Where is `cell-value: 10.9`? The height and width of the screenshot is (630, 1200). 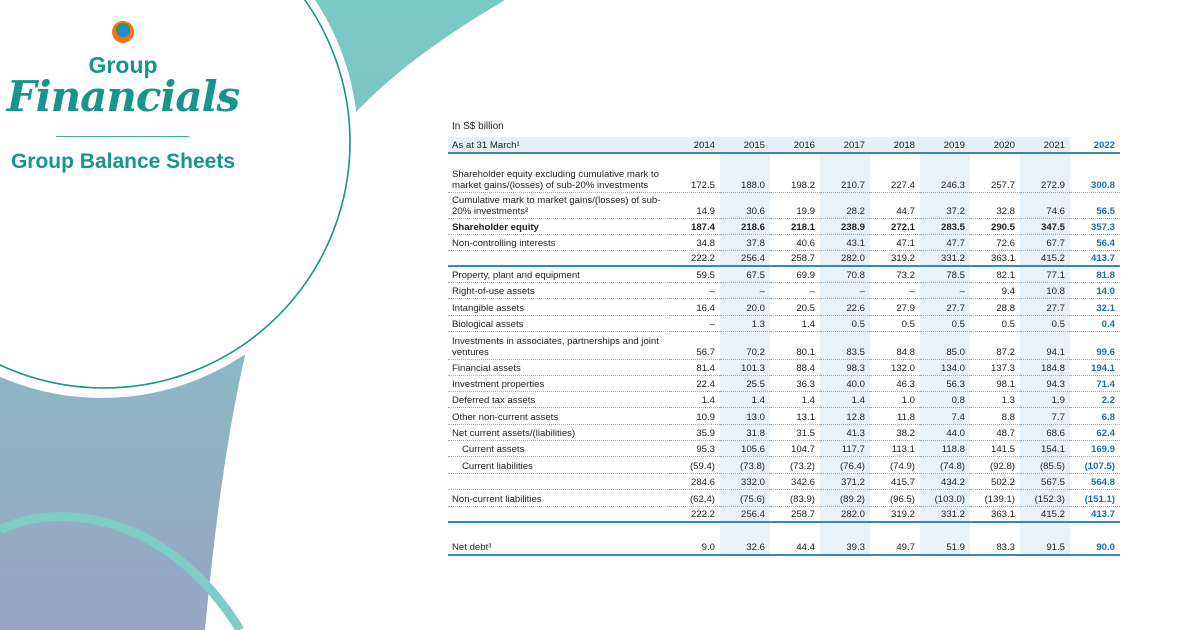 cell-value: 10.9 is located at coordinates (695, 416).